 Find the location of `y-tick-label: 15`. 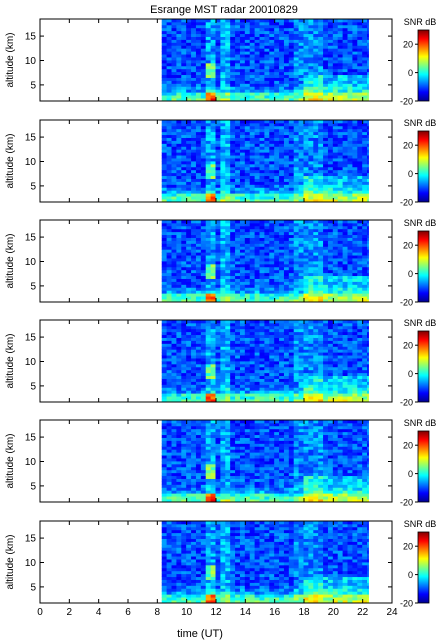

y-tick-label: 15 is located at coordinates (31, 238).